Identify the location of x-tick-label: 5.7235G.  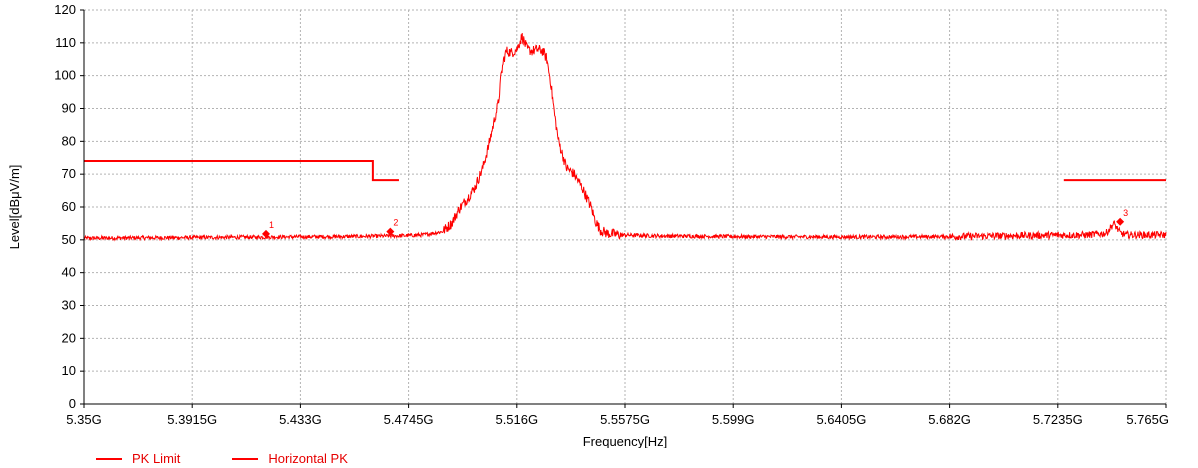
(1058, 419).